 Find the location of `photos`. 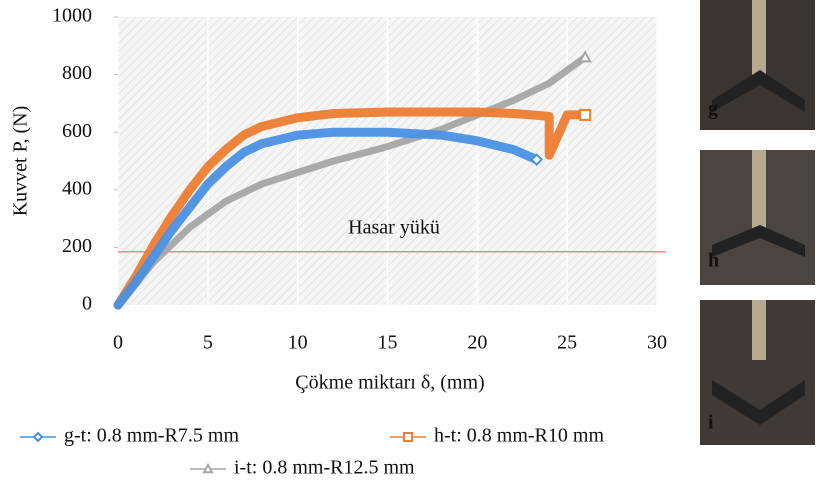

photos is located at coordinates (757, 222).